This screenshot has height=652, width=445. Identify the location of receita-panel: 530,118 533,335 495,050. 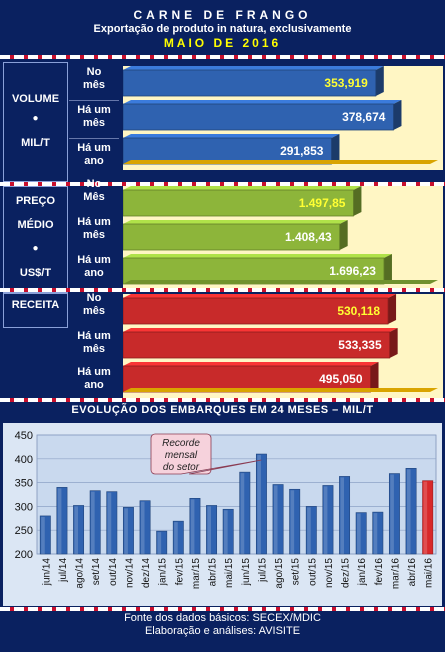
(282, 346).